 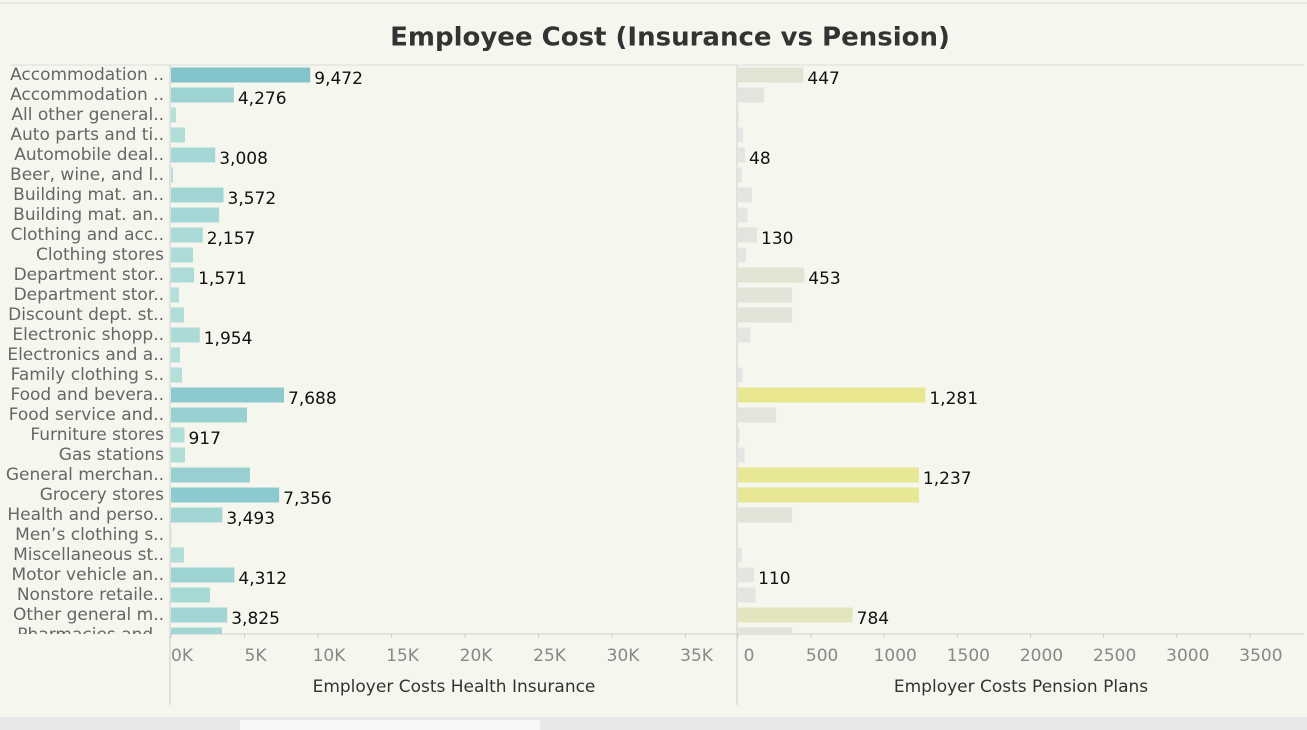 I want to click on category-label: Gas stations, so click(x=111, y=455).